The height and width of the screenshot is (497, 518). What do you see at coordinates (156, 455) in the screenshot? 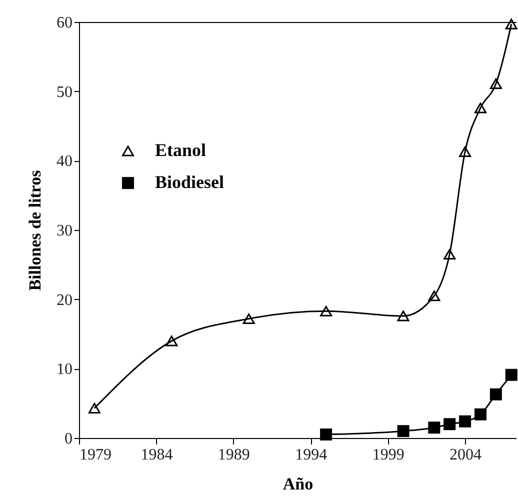
I see `x-tick-label: 1984` at bounding box center [156, 455].